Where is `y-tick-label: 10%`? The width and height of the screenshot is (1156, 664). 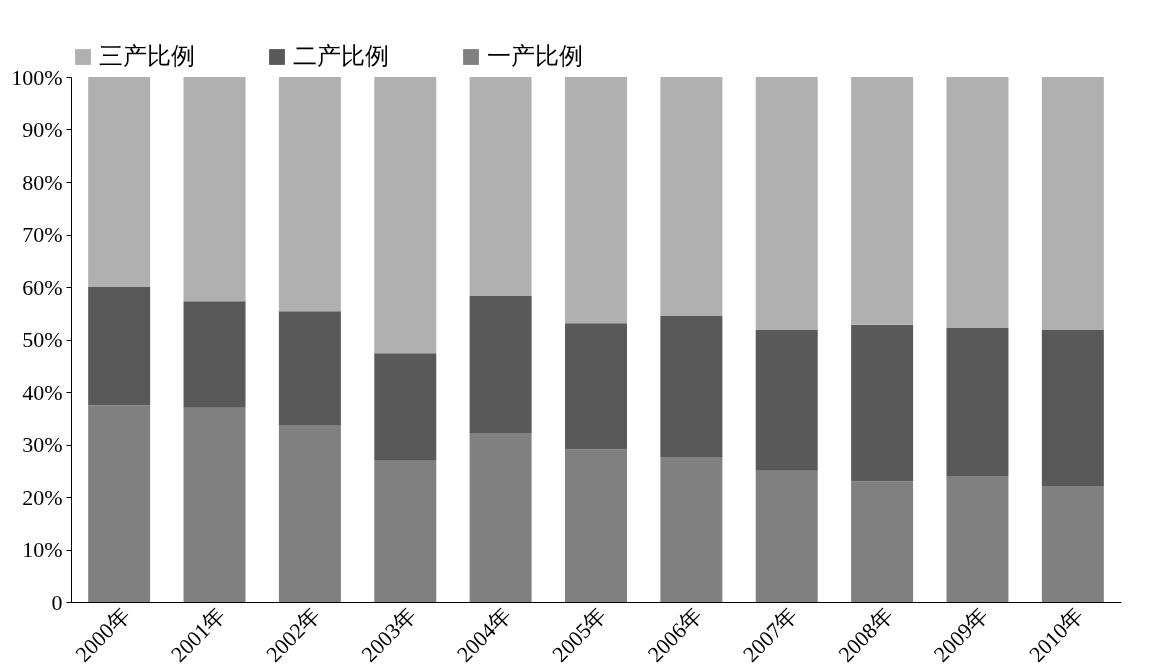
y-tick-label: 10% is located at coordinates (42, 549).